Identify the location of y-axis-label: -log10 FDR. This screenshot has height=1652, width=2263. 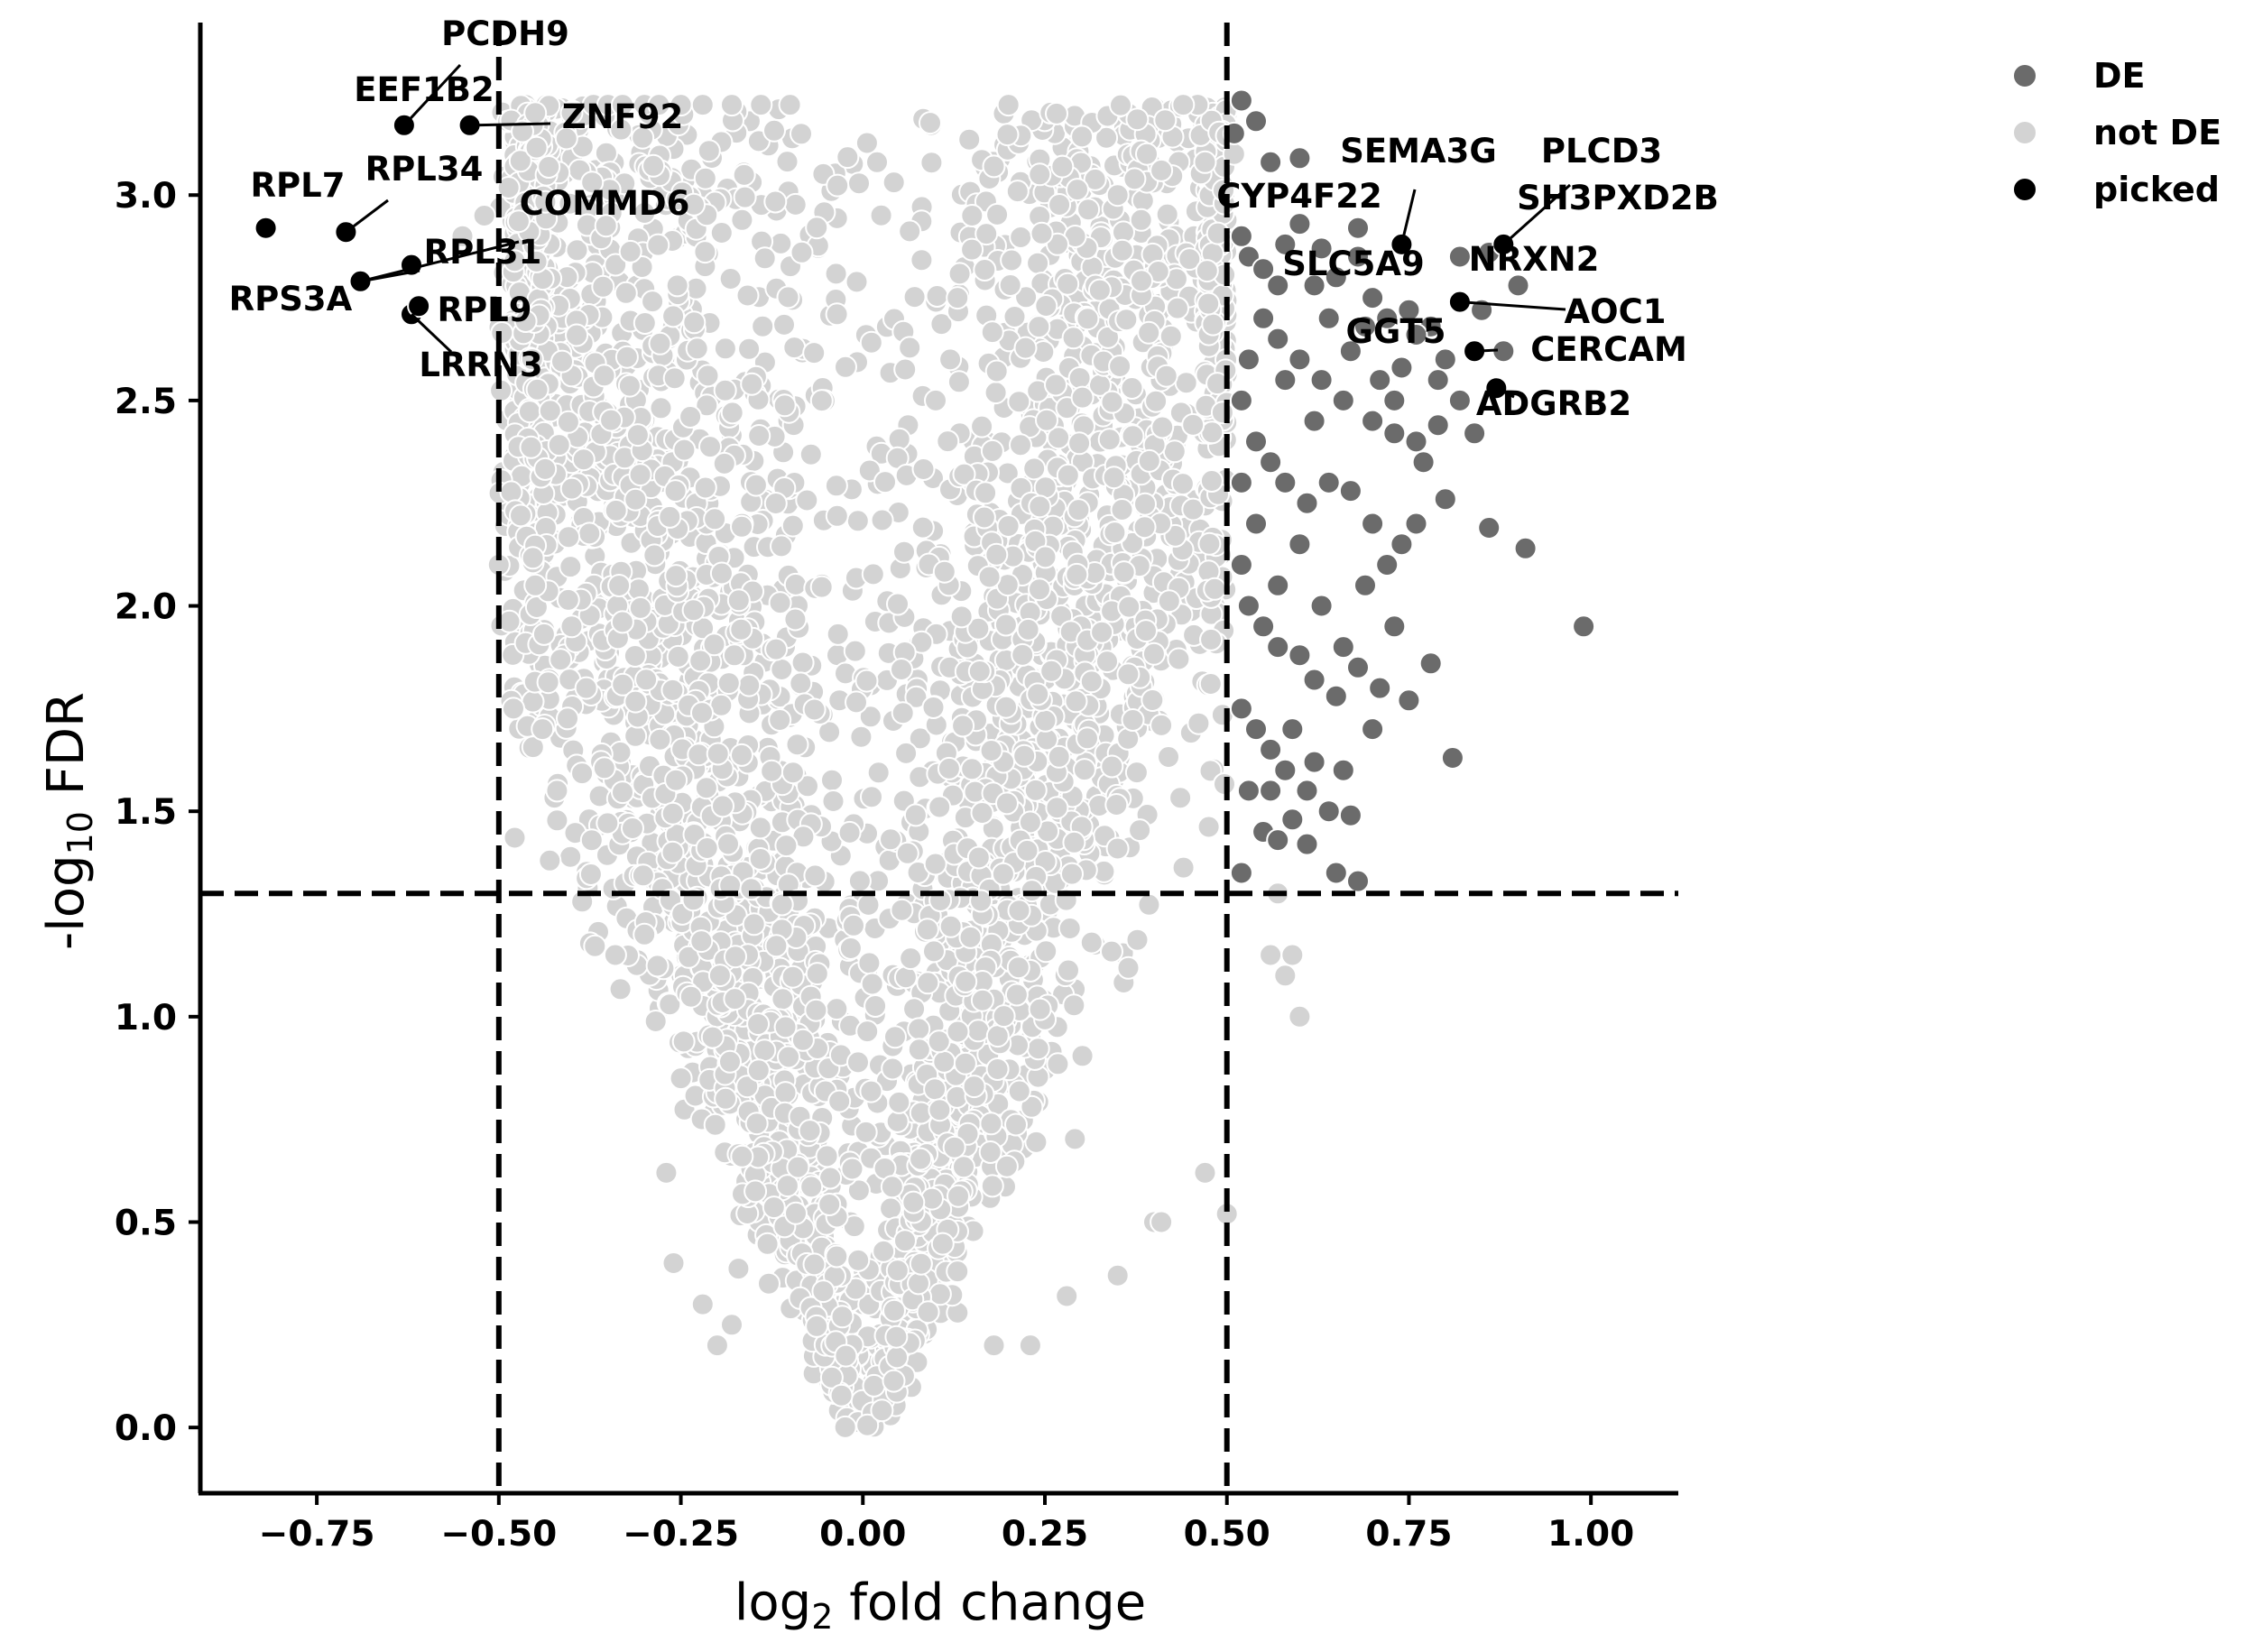
(68, 821).